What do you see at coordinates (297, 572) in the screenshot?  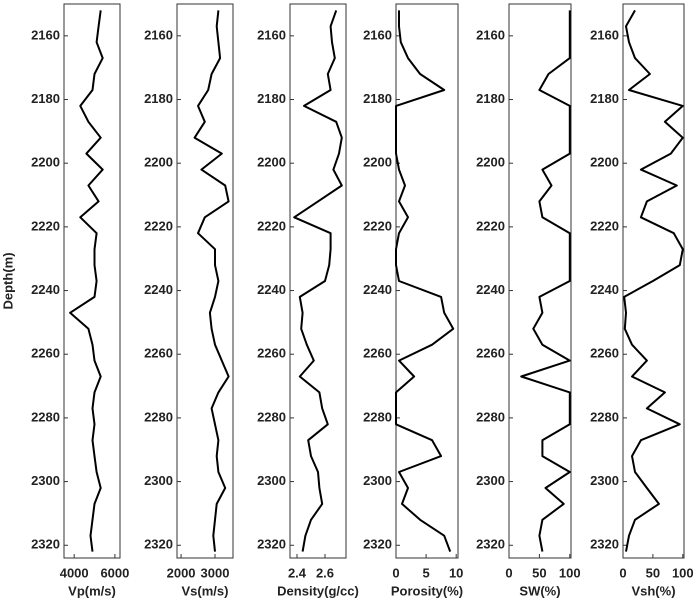 I see `x-tick-label: 2.4` at bounding box center [297, 572].